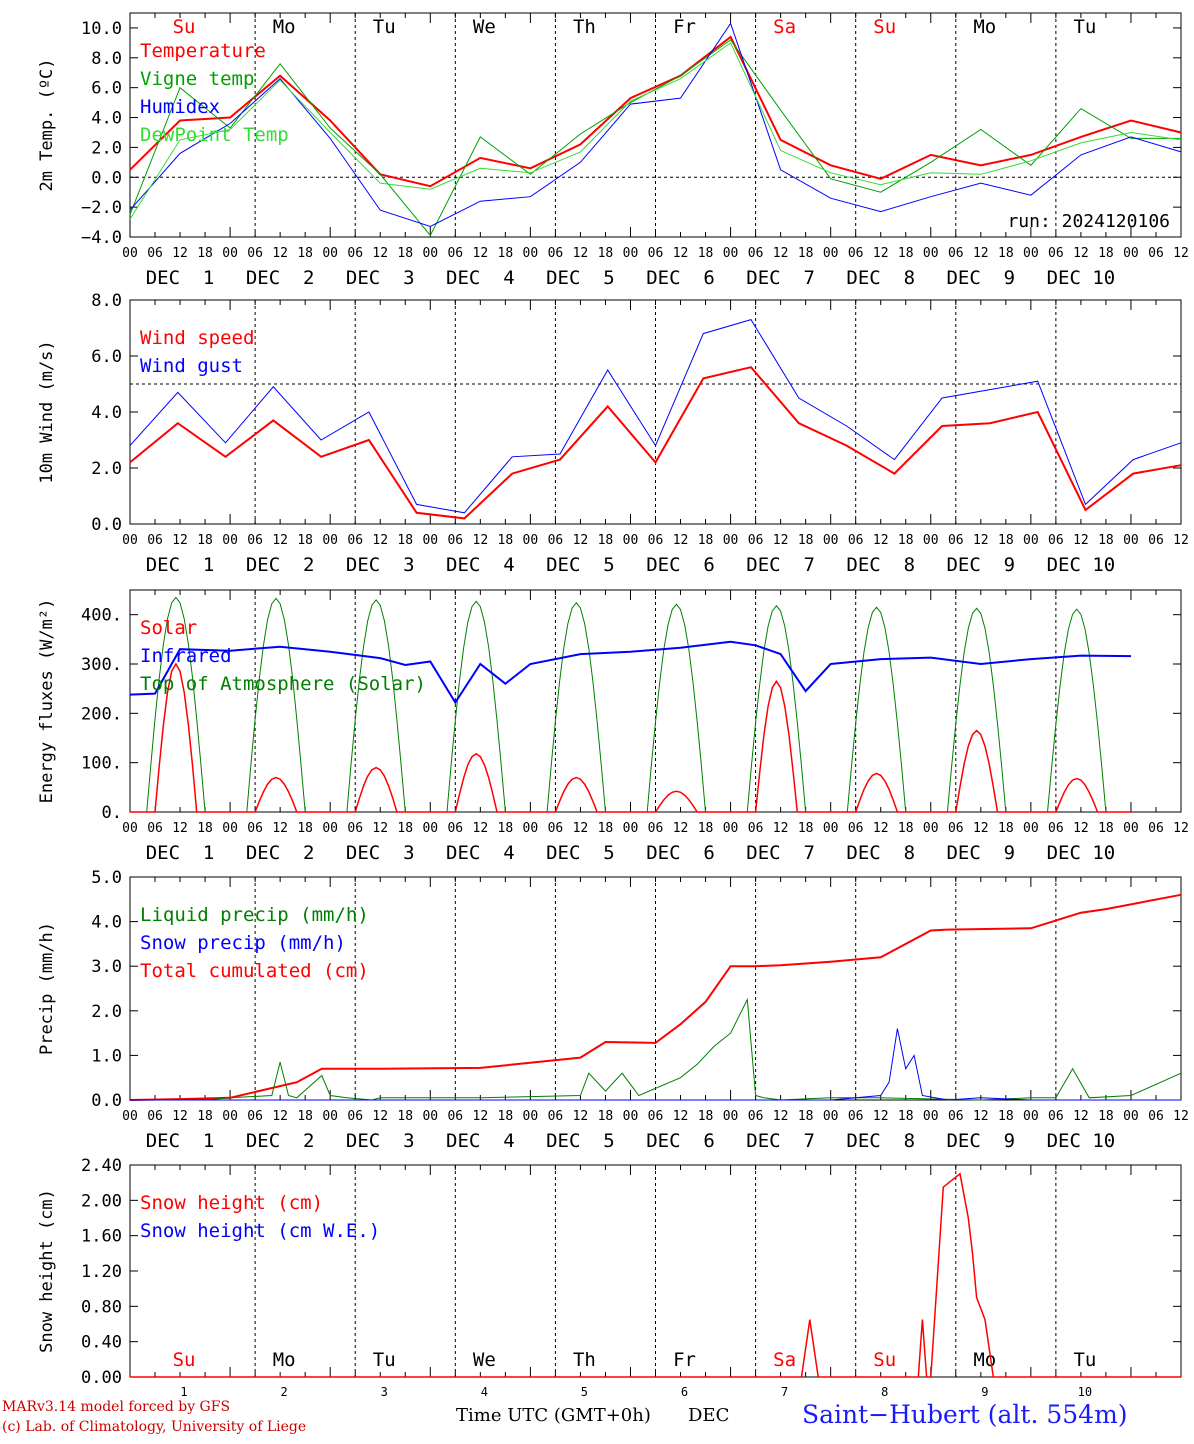 The image size is (1194, 1444). What do you see at coordinates (280, 565) in the screenshot?
I see `wind-date-label: DEC 2` at bounding box center [280, 565].